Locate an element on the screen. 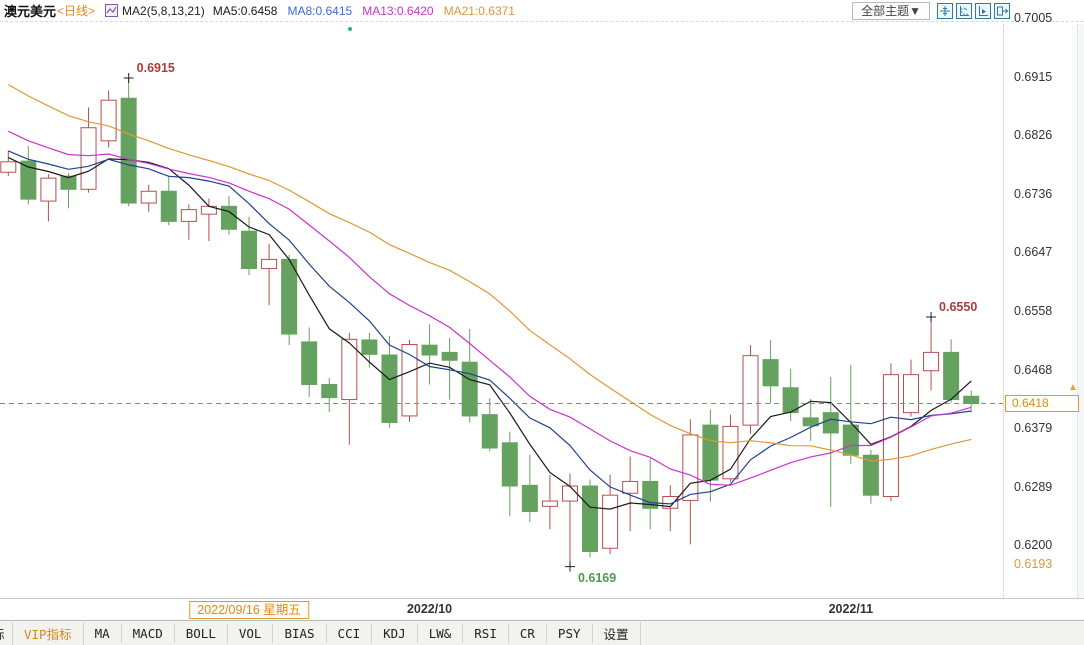 Image resolution: width=1084 pixels, height=645 pixels. indicator-tab-设置: 设置 is located at coordinates (617, 633).